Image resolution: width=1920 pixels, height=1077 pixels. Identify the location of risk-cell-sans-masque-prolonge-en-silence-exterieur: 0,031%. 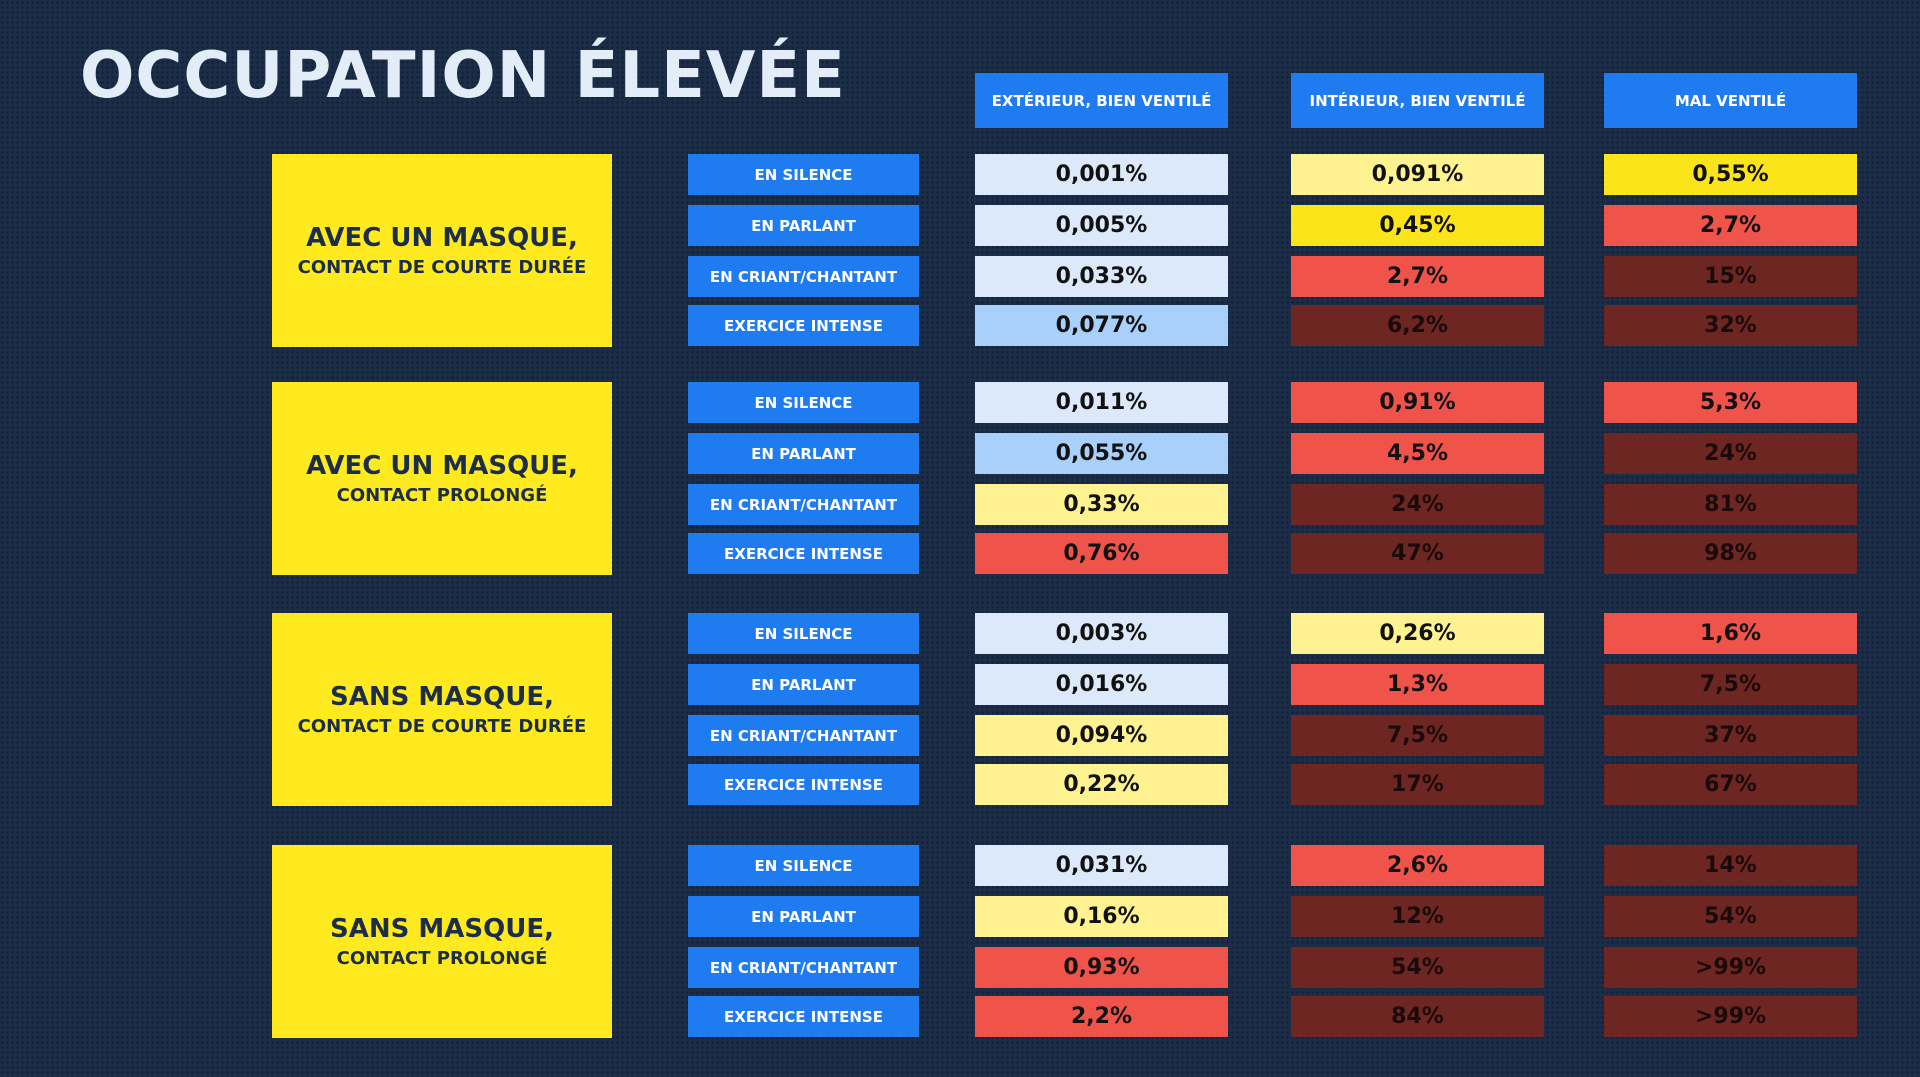
(1101, 865).